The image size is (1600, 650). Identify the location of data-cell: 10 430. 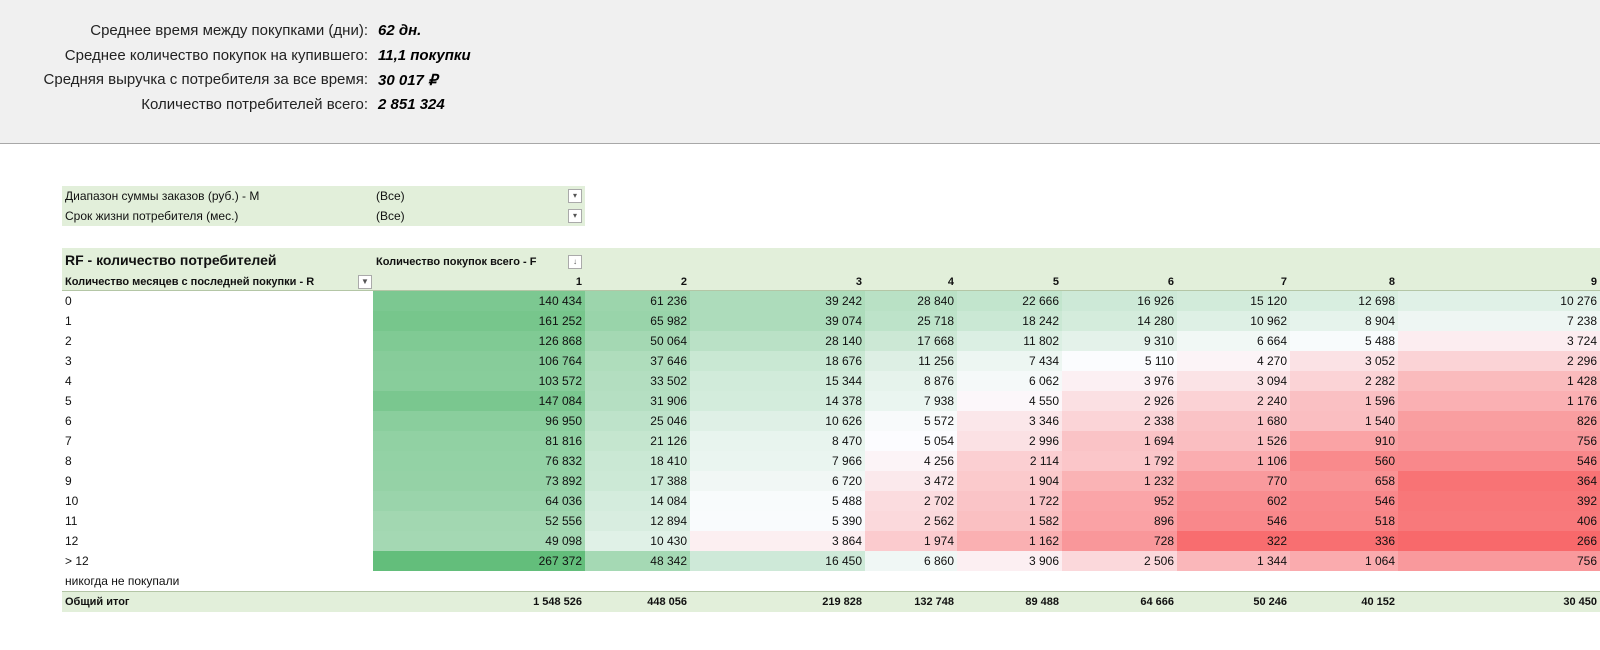
(637, 541).